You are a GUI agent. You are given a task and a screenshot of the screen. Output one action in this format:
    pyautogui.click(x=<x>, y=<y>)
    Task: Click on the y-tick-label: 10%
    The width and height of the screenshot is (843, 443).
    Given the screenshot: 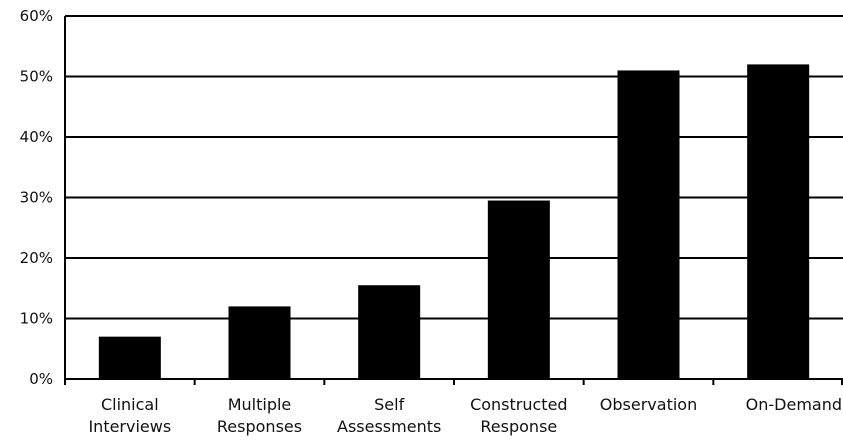 What is the action you would take?
    pyautogui.click(x=36, y=319)
    